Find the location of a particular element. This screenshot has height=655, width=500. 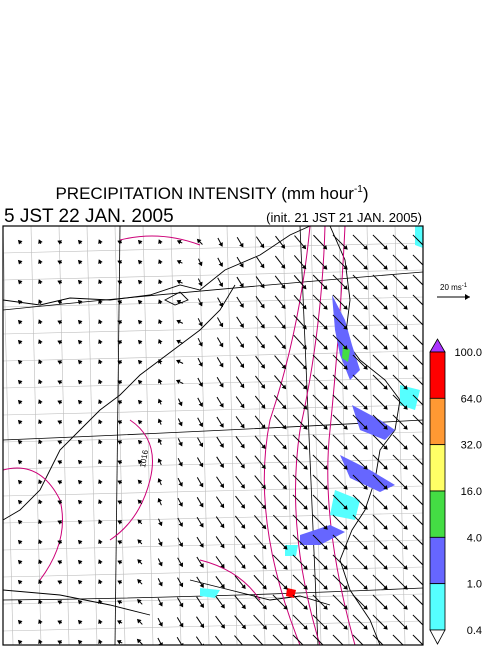

colorbar-segment is located at coordinates (437, 468).